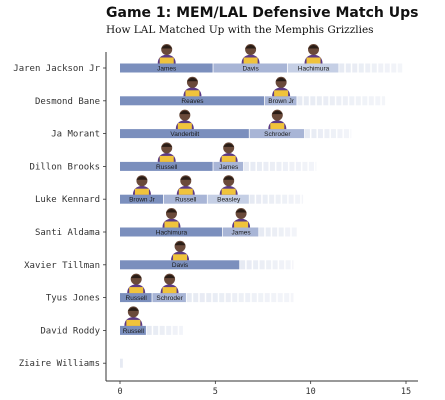 The height and width of the screenshot is (400, 445). Describe the element at coordinates (159, 255) in the screenshot. I see `row-xavier-tillman: Xavier Tillman Davis` at that location.